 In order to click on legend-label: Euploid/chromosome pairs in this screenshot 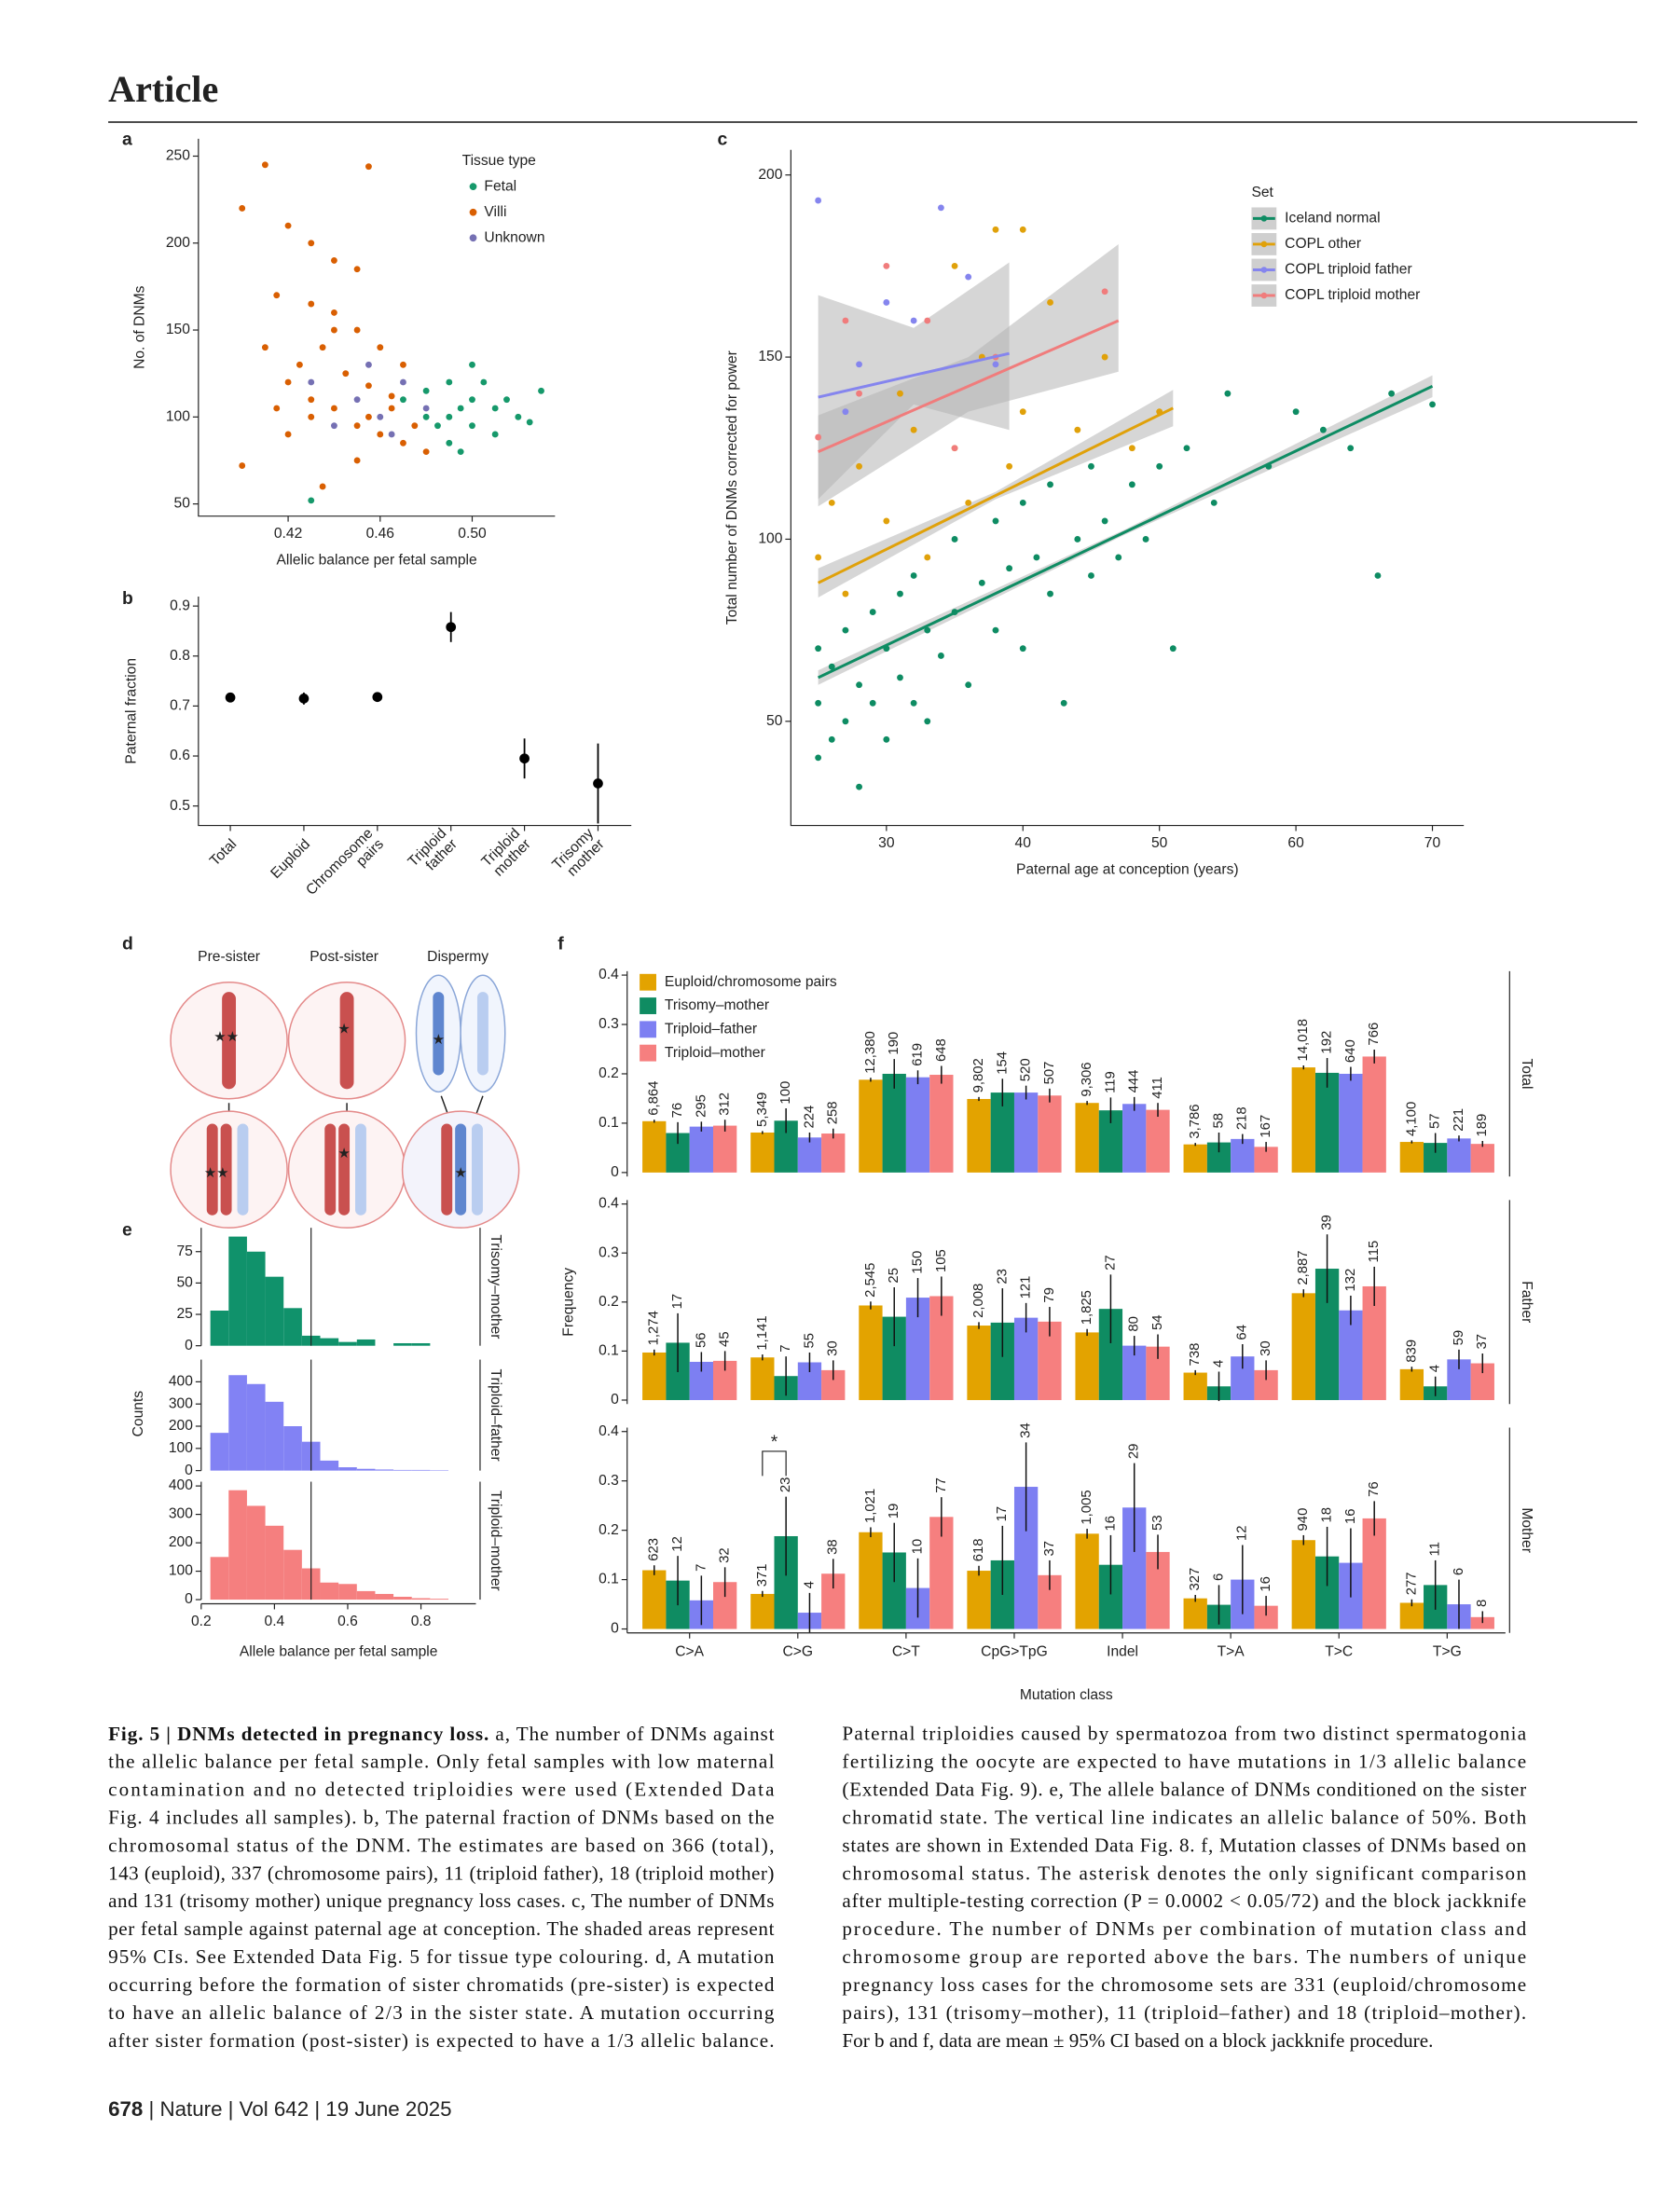, I will do `click(751, 982)`.